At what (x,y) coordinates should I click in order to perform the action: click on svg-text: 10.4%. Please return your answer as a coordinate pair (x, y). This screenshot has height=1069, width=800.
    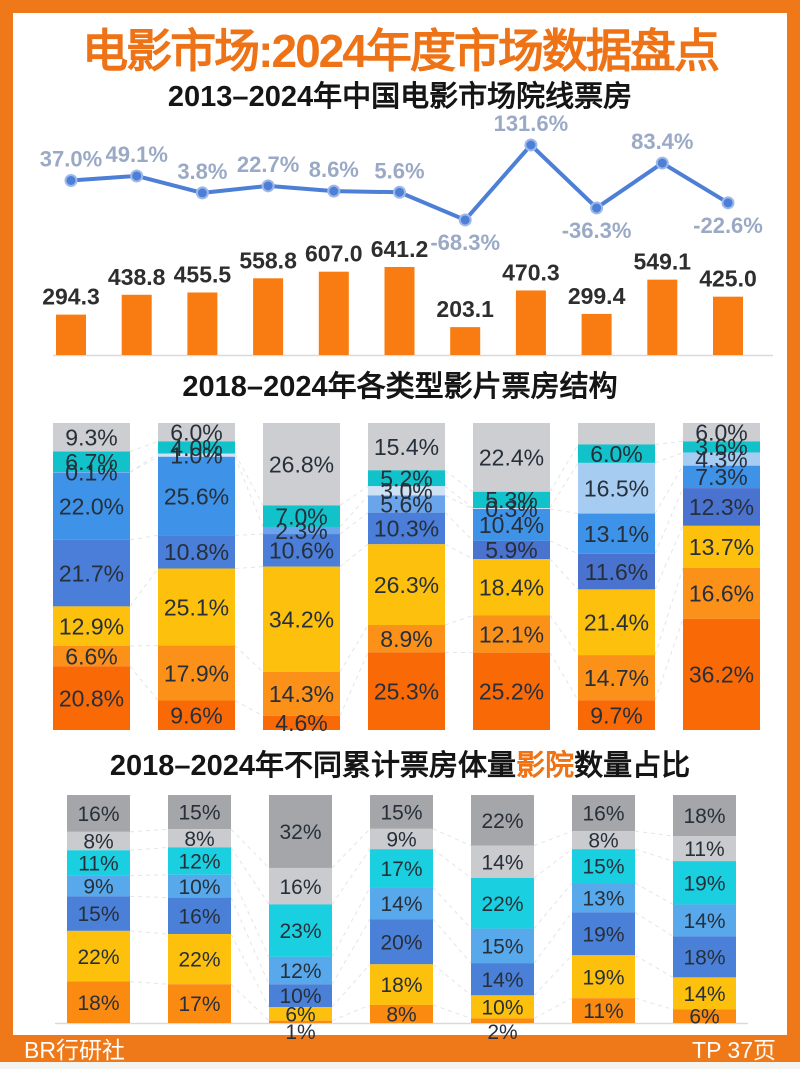
    Looking at the image, I should click on (511, 525).